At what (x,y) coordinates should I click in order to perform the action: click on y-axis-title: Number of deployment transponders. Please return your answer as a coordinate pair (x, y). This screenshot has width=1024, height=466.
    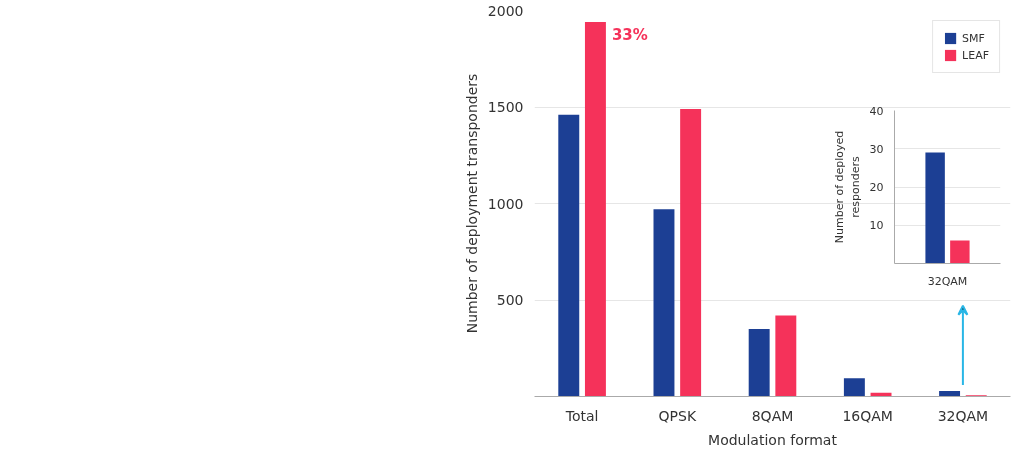
    Looking at the image, I should click on (471, 203).